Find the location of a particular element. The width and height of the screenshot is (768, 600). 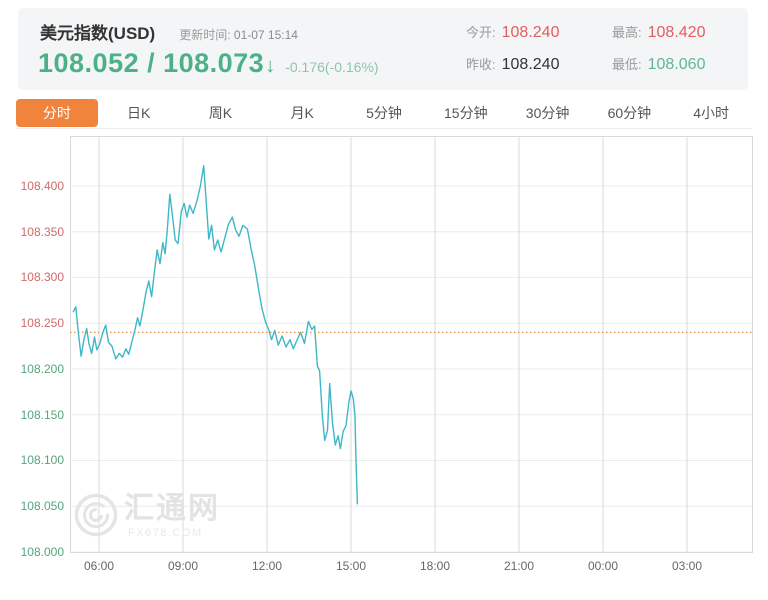

tab-5分钟: 5分钟 is located at coordinates (384, 113).